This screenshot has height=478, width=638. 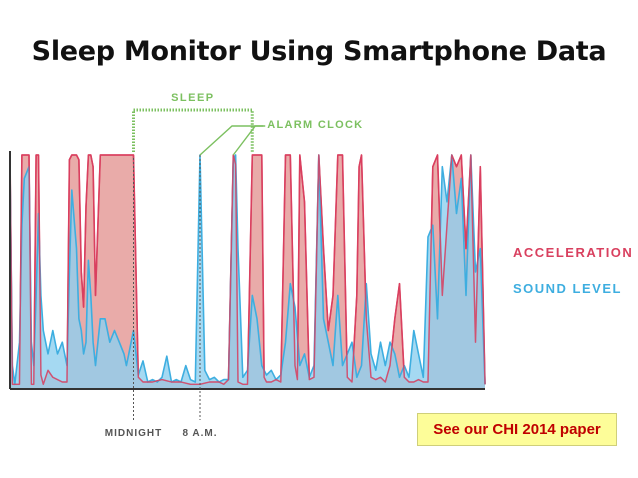 I want to click on page-title: Sleep Monitor Using Smartphone Data, so click(x=319, y=51).